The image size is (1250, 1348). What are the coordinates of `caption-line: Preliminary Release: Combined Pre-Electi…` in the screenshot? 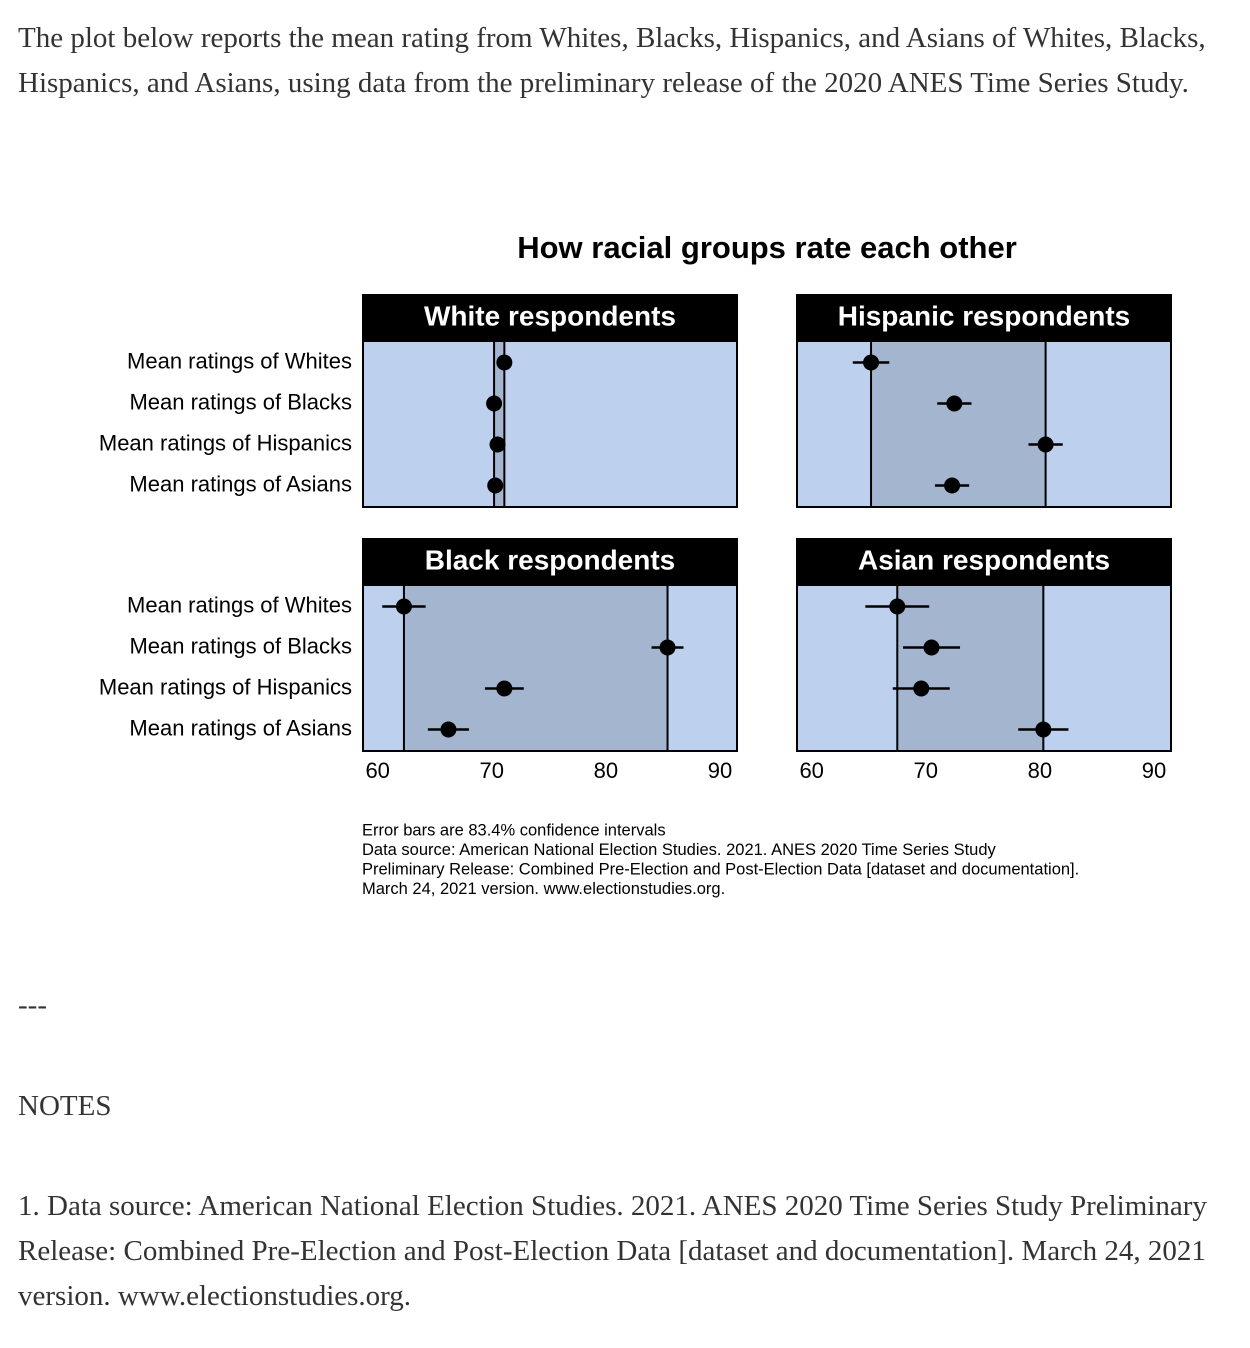 It's located at (720, 869).